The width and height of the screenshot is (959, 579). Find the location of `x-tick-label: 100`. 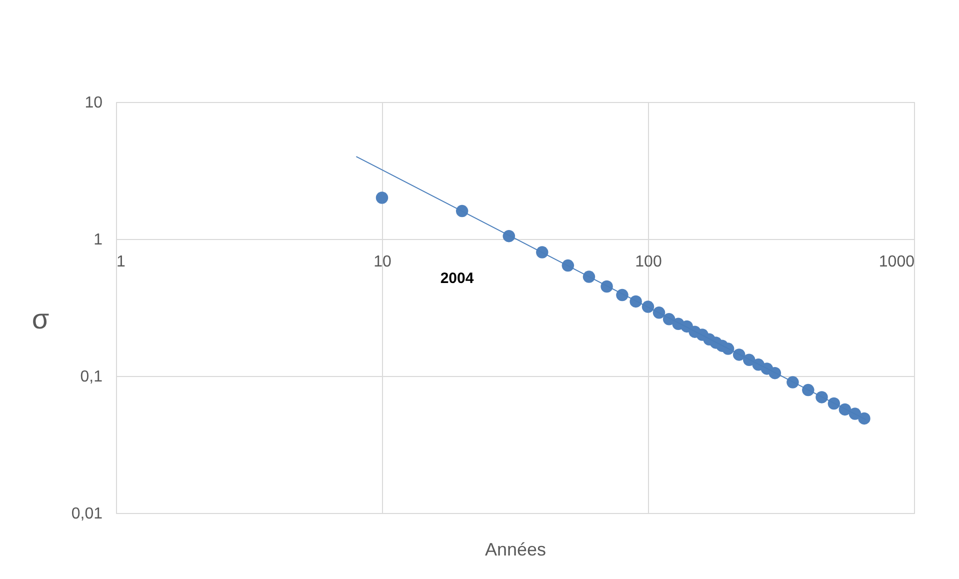

x-tick-label: 100 is located at coordinates (648, 262).